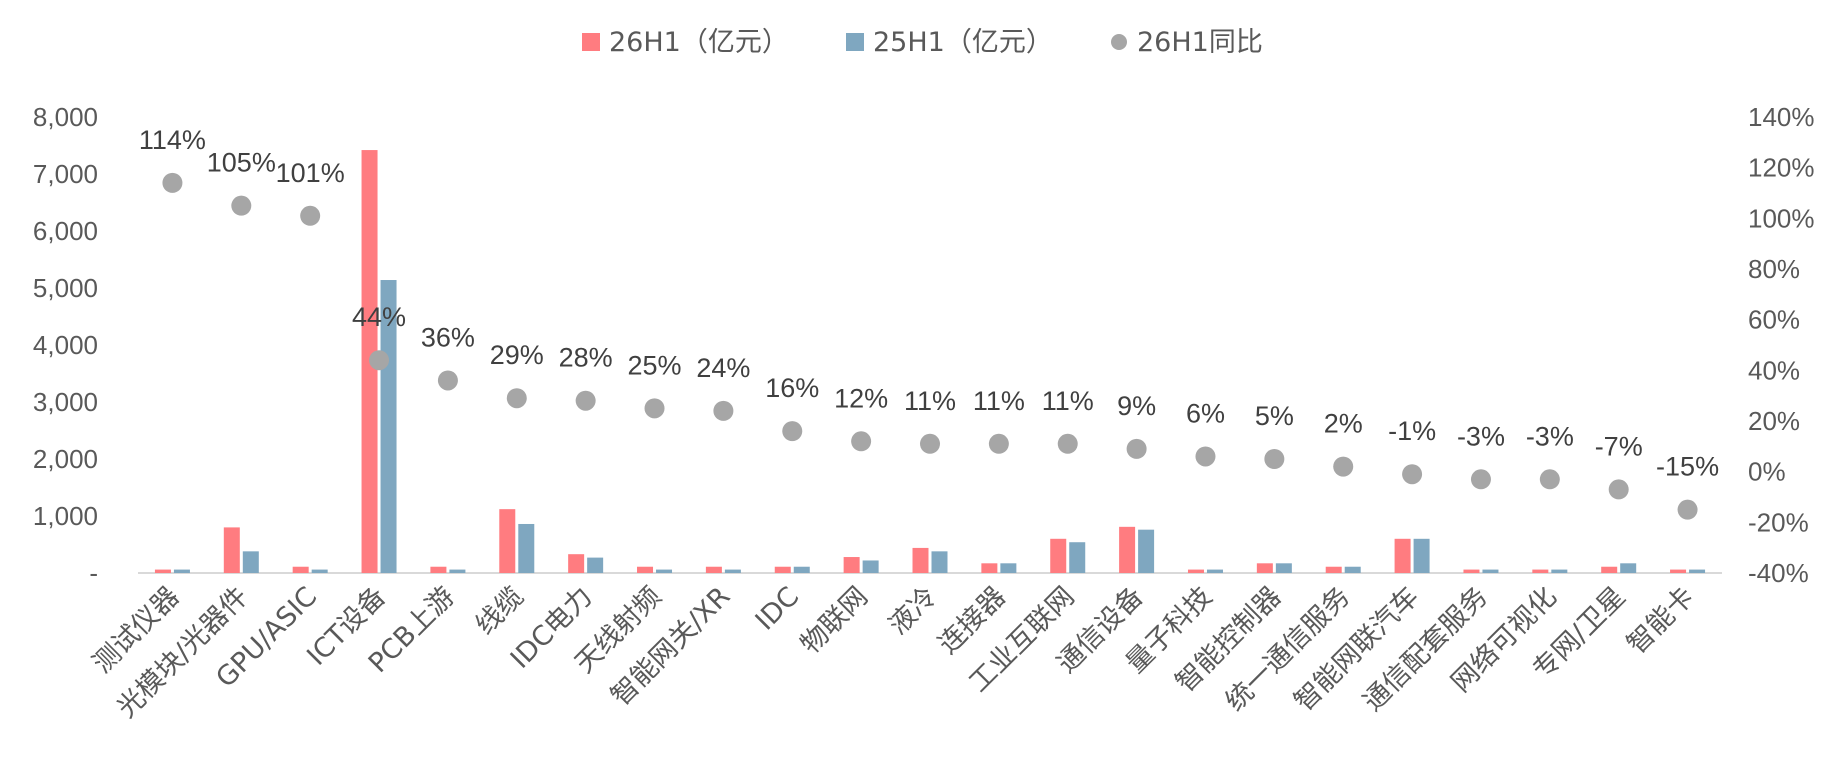 The height and width of the screenshot is (772, 1836). I want to click on category-label: 智能卡, so click(1660, 620).